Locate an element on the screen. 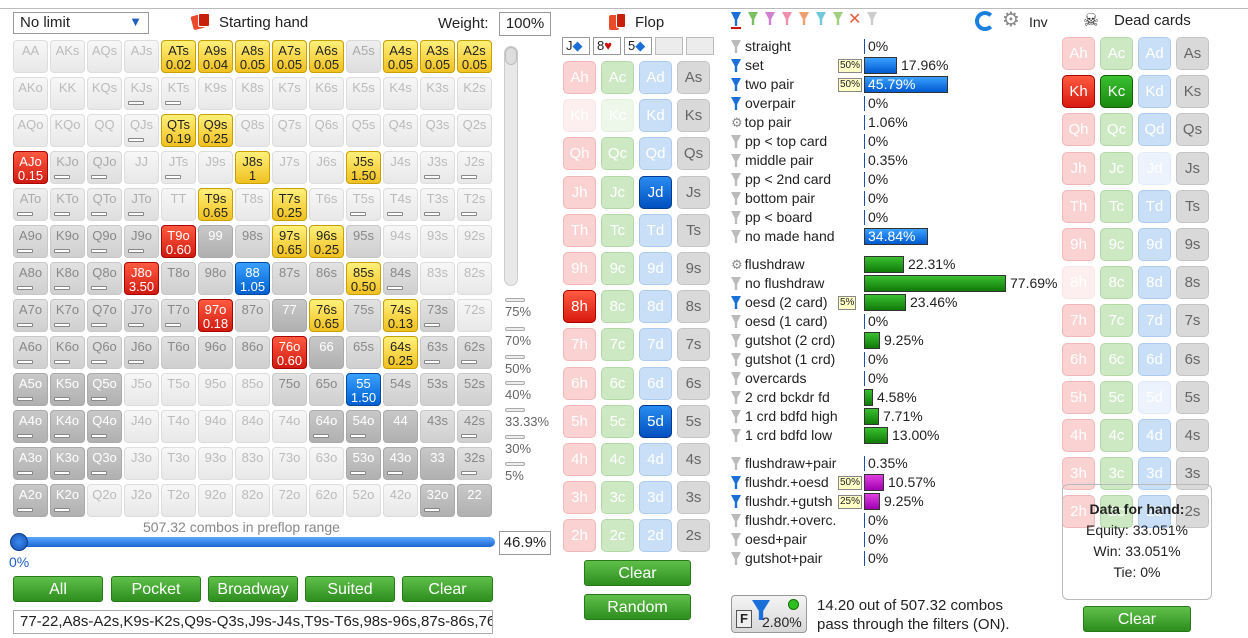  hand-cell: A6s 0.05 is located at coordinates (326, 56).